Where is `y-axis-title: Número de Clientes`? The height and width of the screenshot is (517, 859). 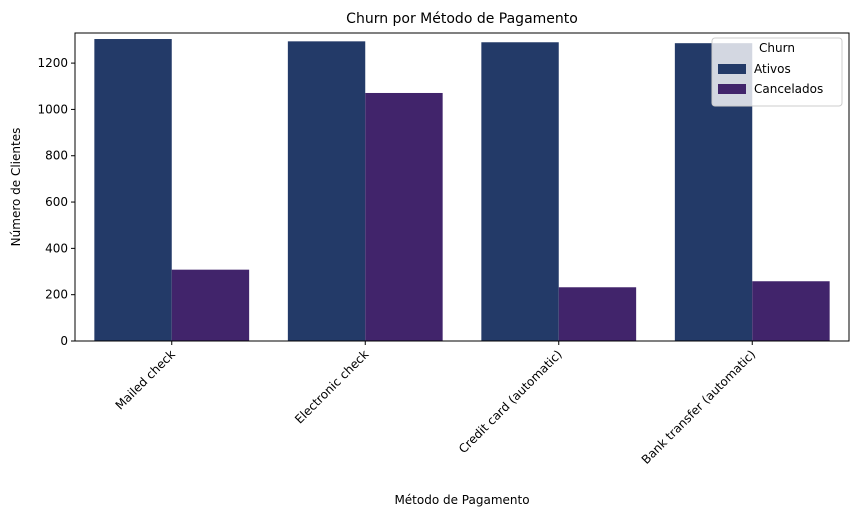
y-axis-title: Número de Clientes is located at coordinates (16, 187).